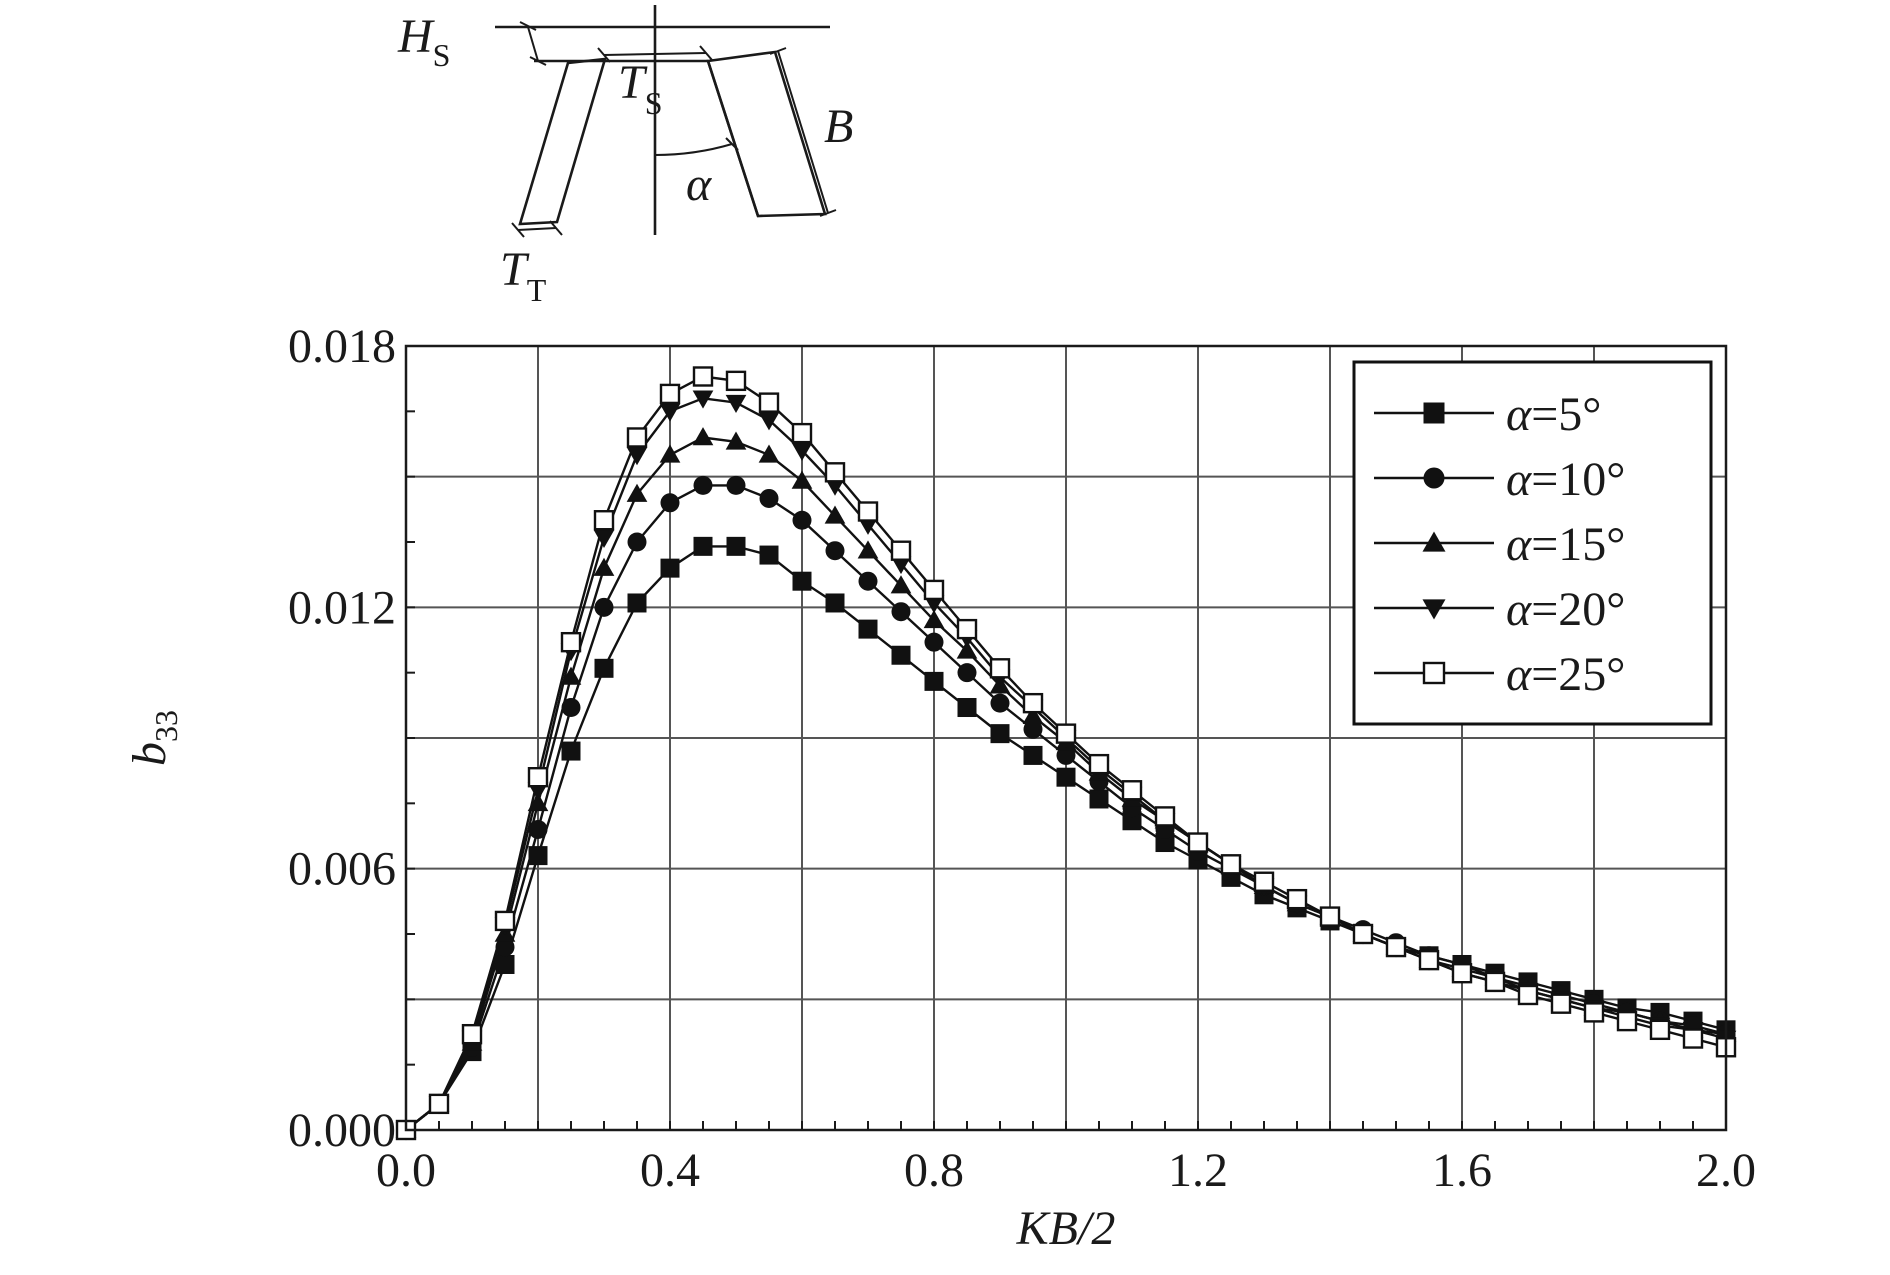  What do you see at coordinates (625, 159) in the screenshot?
I see `diagram-labels: HS TS B α TT` at bounding box center [625, 159].